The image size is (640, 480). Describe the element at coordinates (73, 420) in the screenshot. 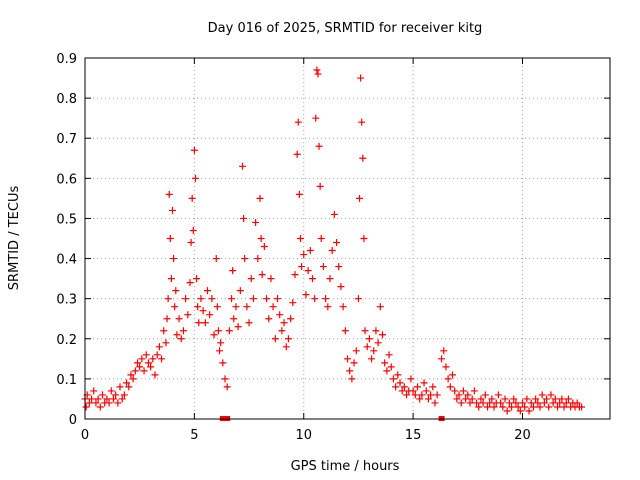

I see `y-tick-label: 0` at that location.